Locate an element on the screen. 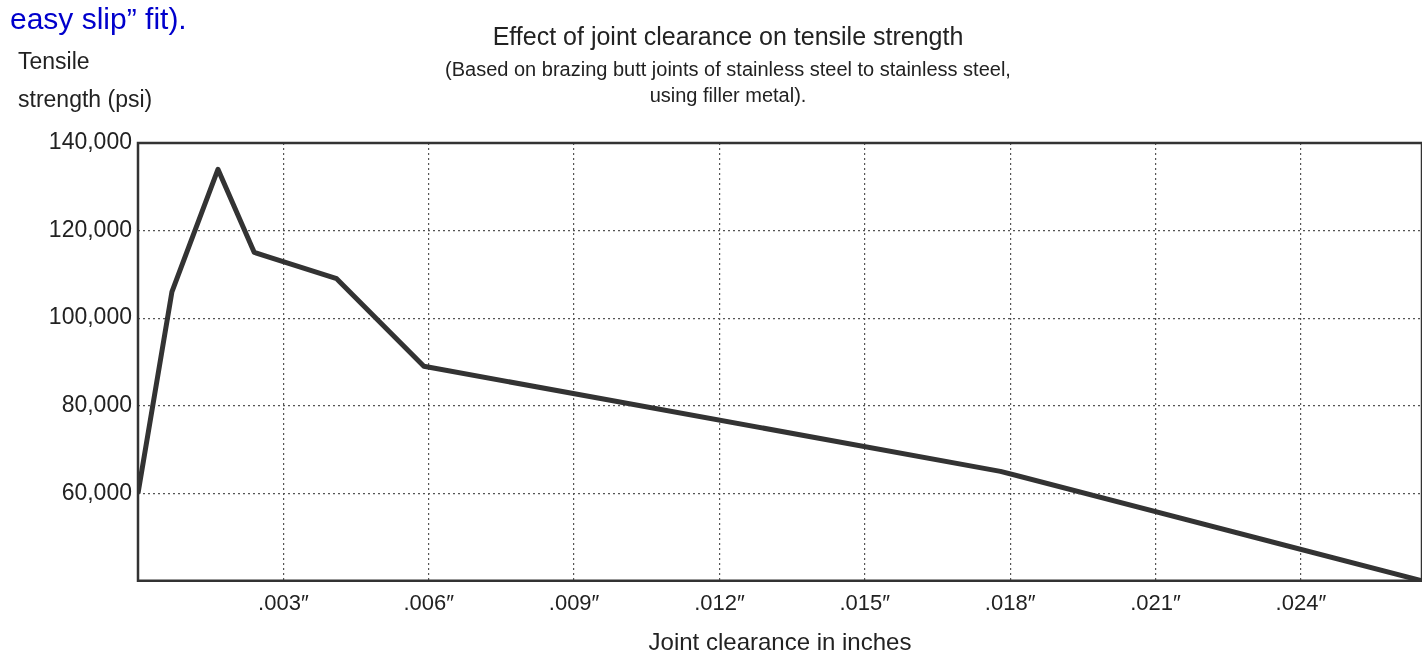  y-tick-label: 140,000 is located at coordinates (90, 141).